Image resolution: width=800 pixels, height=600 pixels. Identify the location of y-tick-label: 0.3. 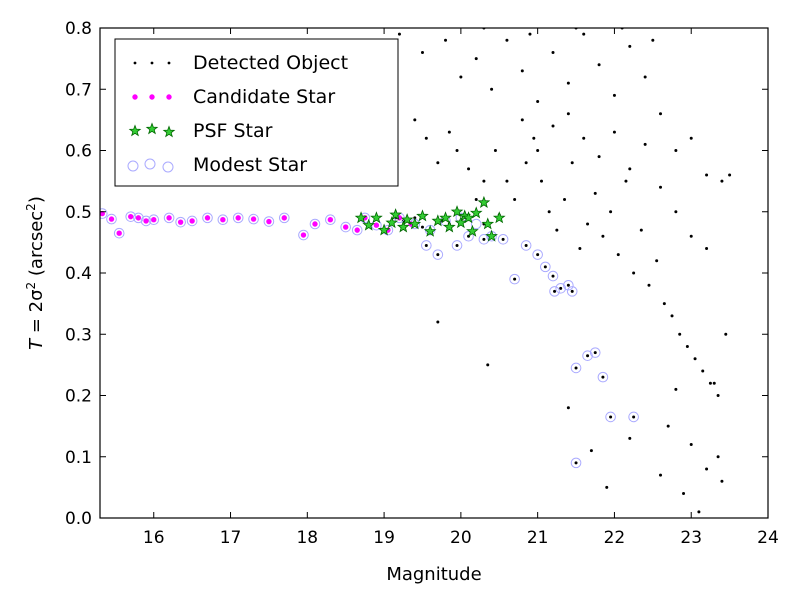
(78, 335).